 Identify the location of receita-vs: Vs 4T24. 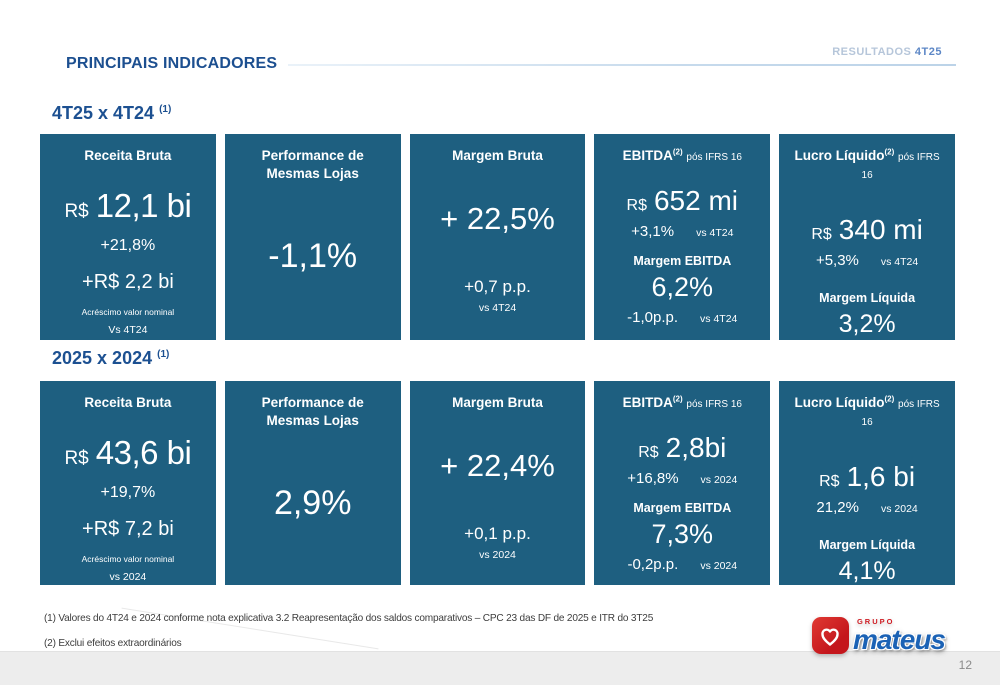
(128, 329).